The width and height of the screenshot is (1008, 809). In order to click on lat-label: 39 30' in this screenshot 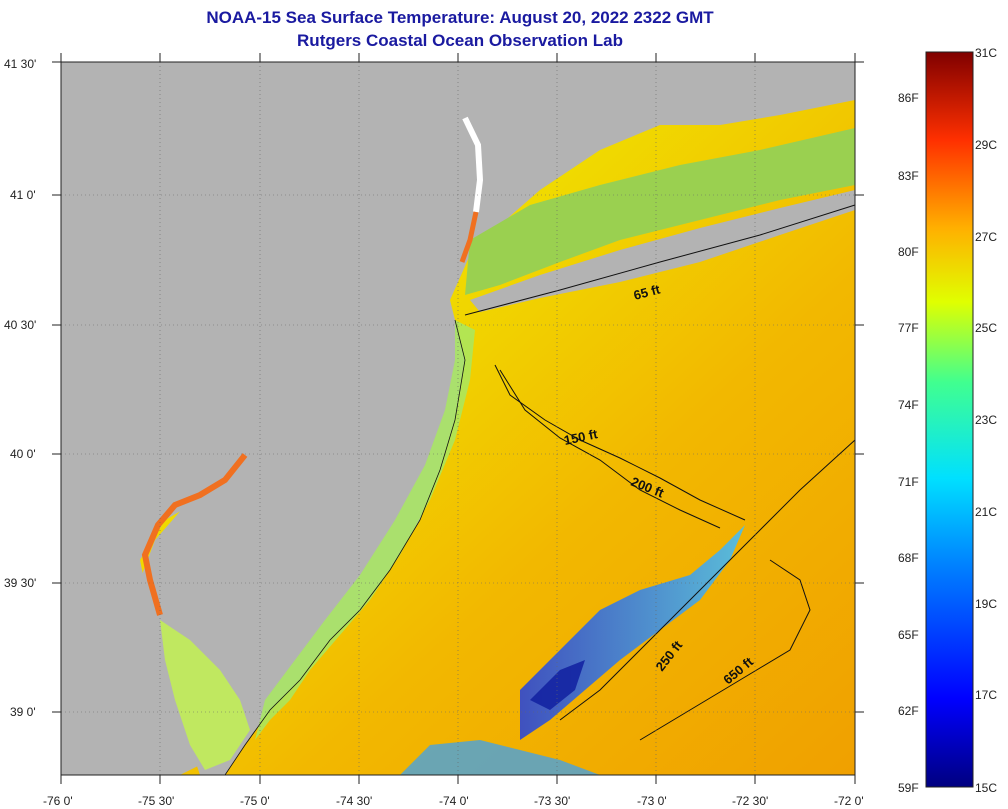, I will do `click(20, 583)`.